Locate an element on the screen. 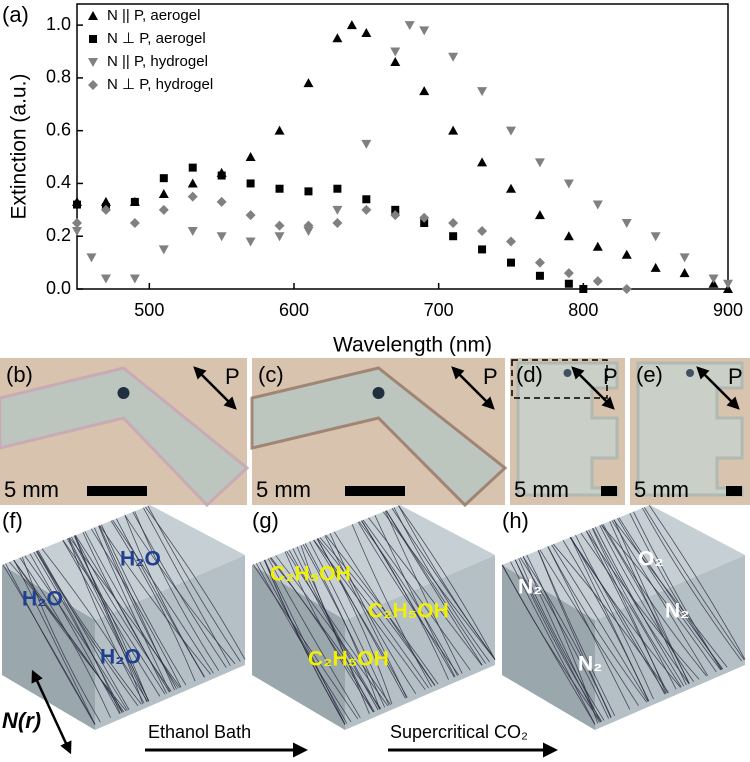  photo-label: (b) is located at coordinates (19, 374).